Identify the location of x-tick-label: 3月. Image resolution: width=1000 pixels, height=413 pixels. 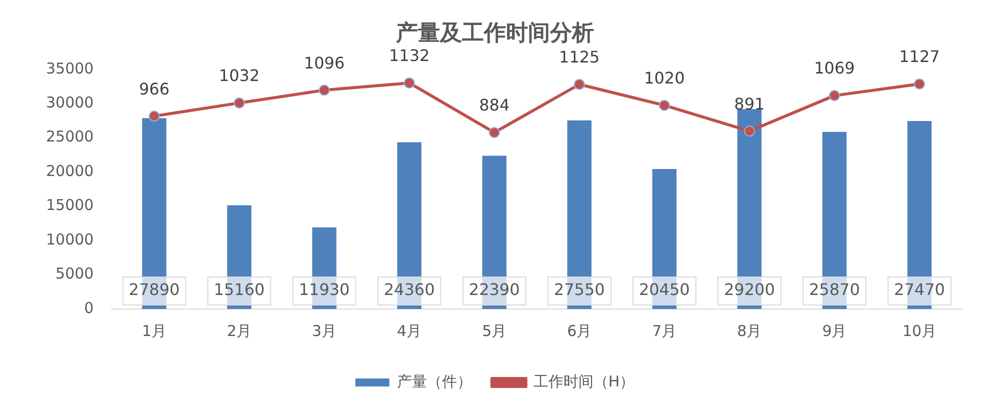
(324, 331).